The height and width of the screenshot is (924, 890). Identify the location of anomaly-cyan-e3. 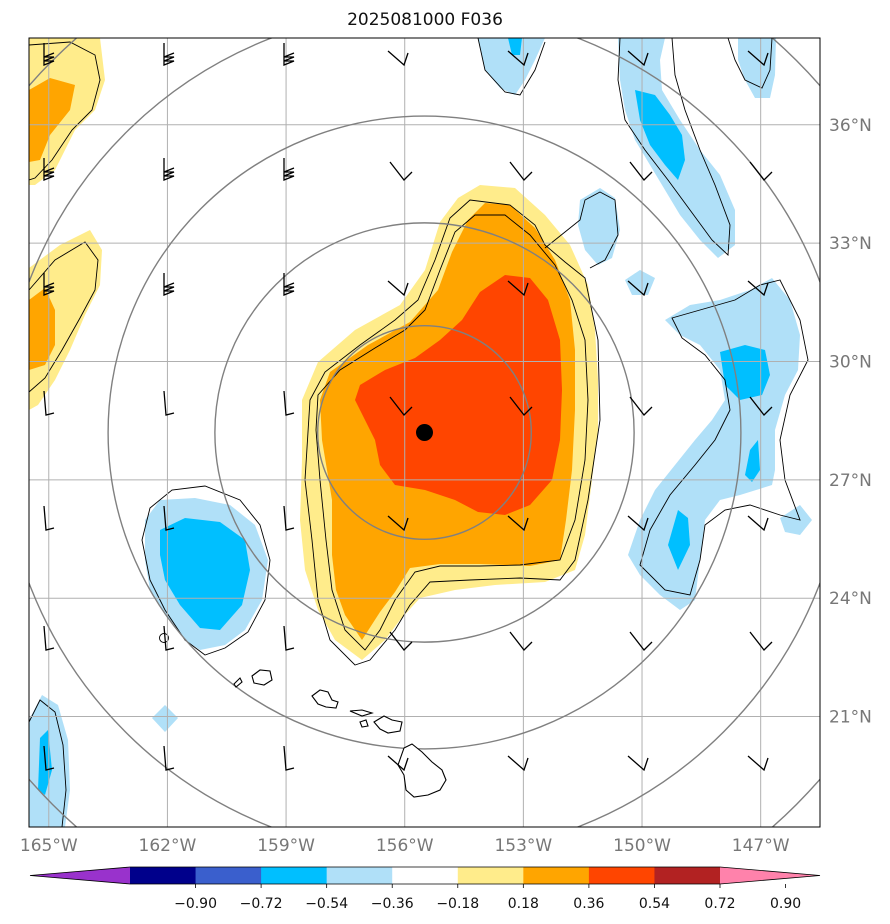
(679, 540).